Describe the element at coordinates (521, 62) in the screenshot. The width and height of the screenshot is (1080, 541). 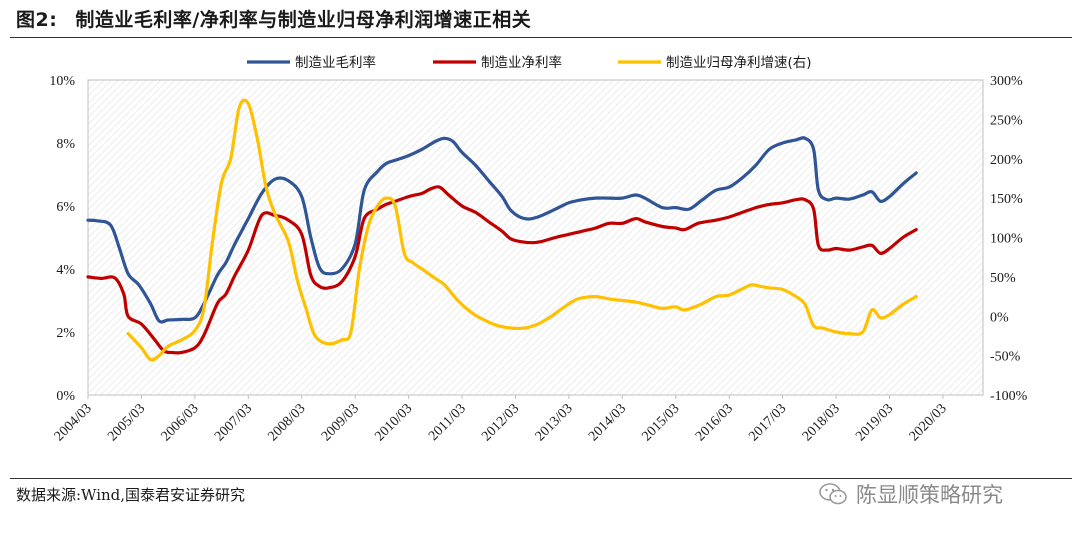
I see `legend-label-2: 制造业净利率` at that location.